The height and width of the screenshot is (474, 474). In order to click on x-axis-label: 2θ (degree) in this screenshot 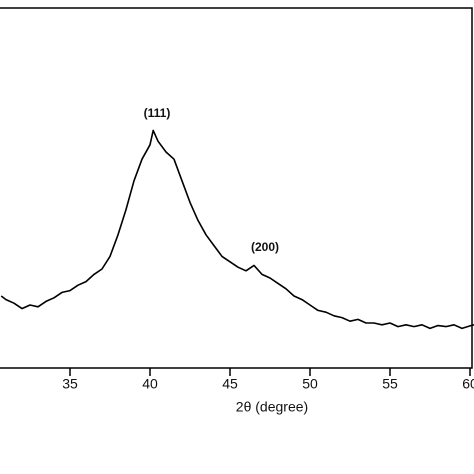, I will do `click(272, 407)`.